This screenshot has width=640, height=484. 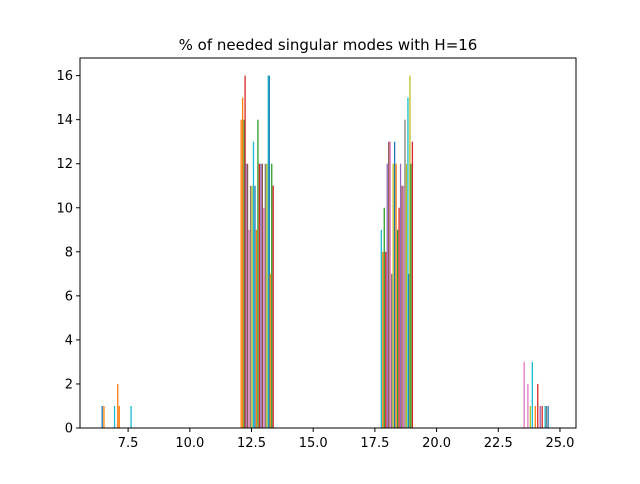 I want to click on x-tick-label-4: 17.5, so click(x=374, y=443).